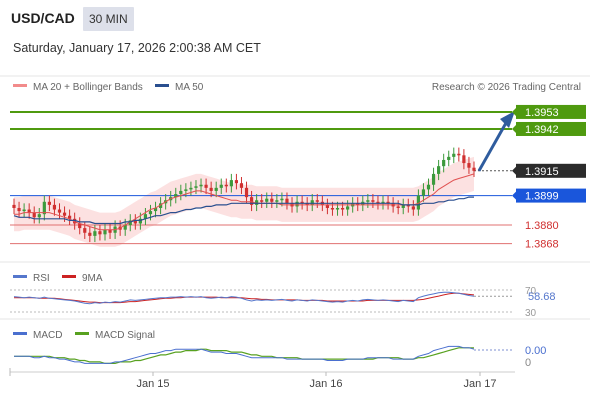  I want to click on macd-signal-legend-label: MACD Signal, so click(125, 335).